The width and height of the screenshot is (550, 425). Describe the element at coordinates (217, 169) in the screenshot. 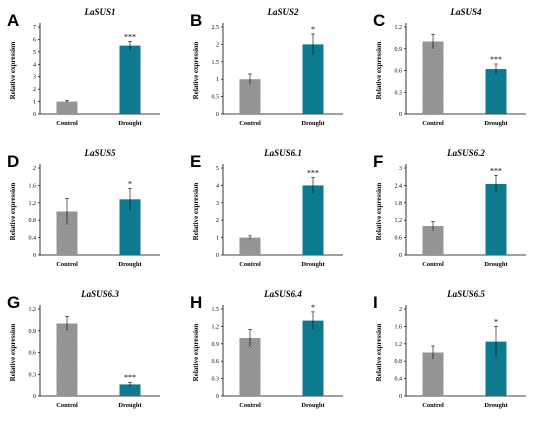

I see `y-tick-label: 5` at that location.